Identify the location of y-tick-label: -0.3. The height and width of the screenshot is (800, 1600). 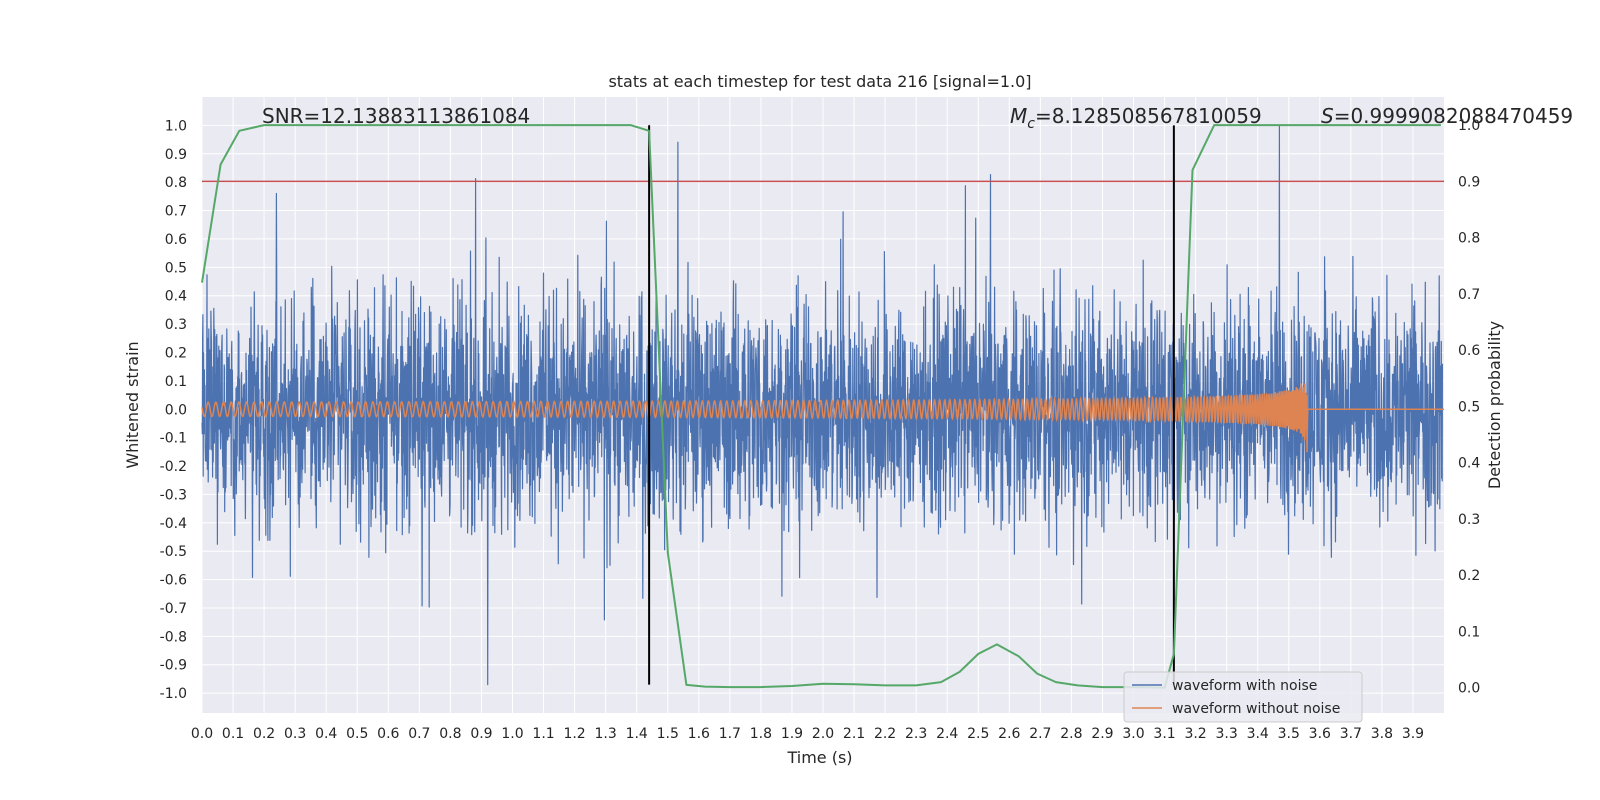
(173, 495).